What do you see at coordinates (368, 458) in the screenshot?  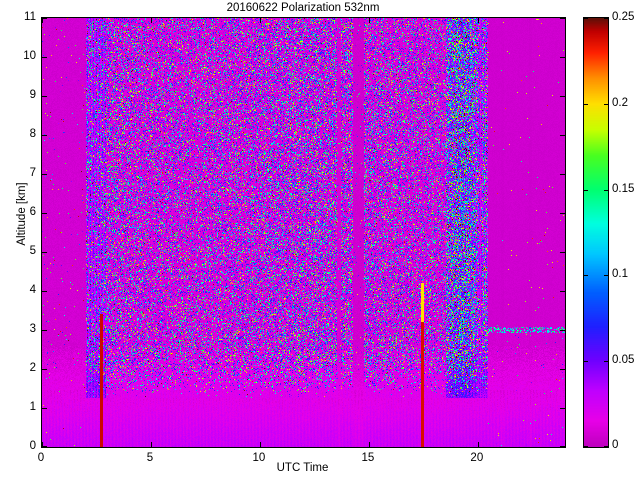 I see `x-tick-label-3: 15` at bounding box center [368, 458].